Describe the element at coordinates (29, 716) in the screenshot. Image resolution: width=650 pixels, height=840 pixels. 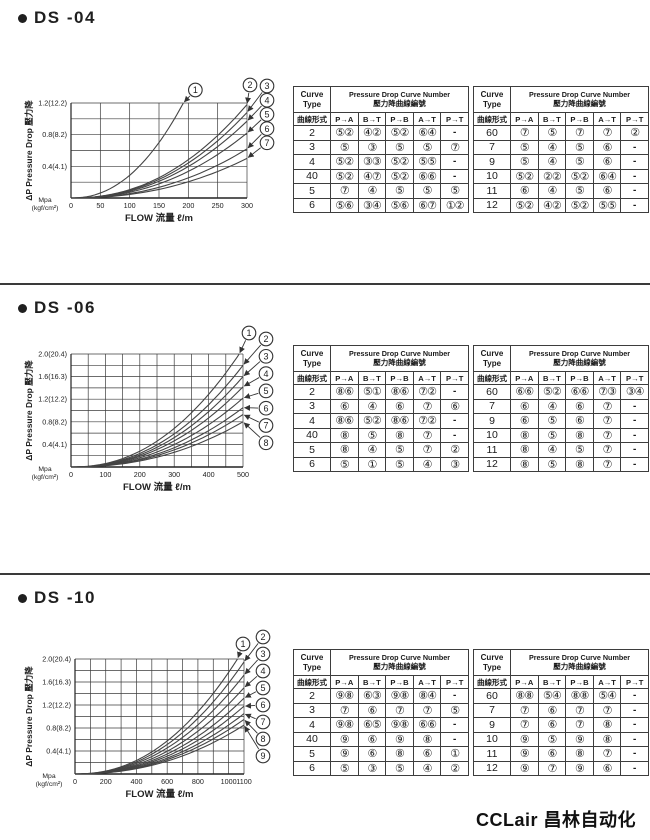
I see `y-axis-label: ΔP Pressure Drop 壓力降` at that location.